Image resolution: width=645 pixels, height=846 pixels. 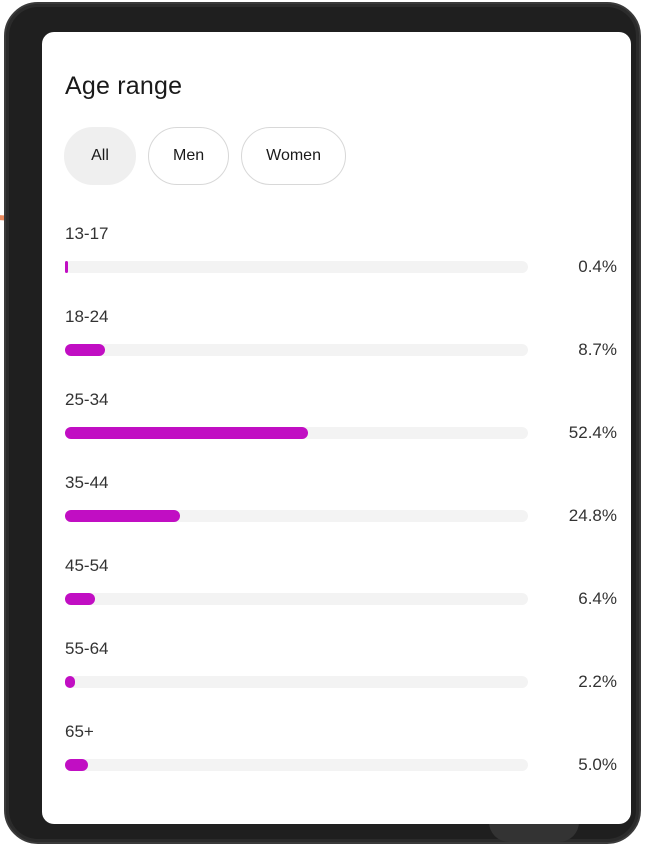 What do you see at coordinates (79, 731) in the screenshot?
I see `age-range-label: 65+` at bounding box center [79, 731].